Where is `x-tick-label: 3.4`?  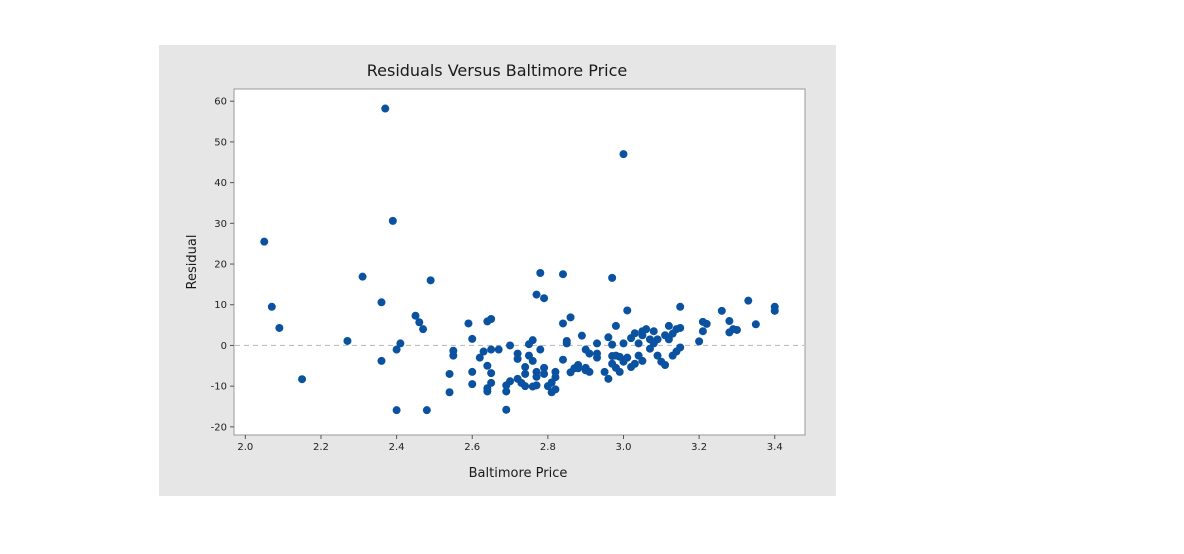
x-tick-label: 3.4 is located at coordinates (775, 447).